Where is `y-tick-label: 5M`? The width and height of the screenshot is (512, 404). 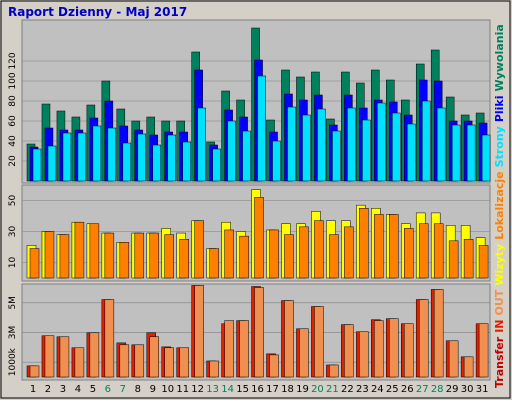 y-tick-label: 5M is located at coordinates (13, 303).